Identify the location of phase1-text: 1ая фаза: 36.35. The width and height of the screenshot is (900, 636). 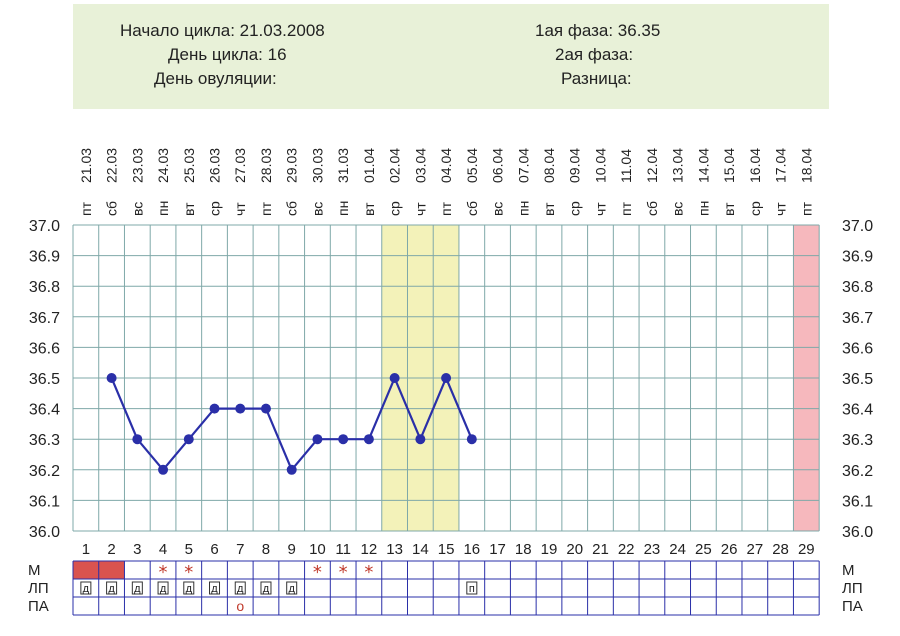
(598, 30).